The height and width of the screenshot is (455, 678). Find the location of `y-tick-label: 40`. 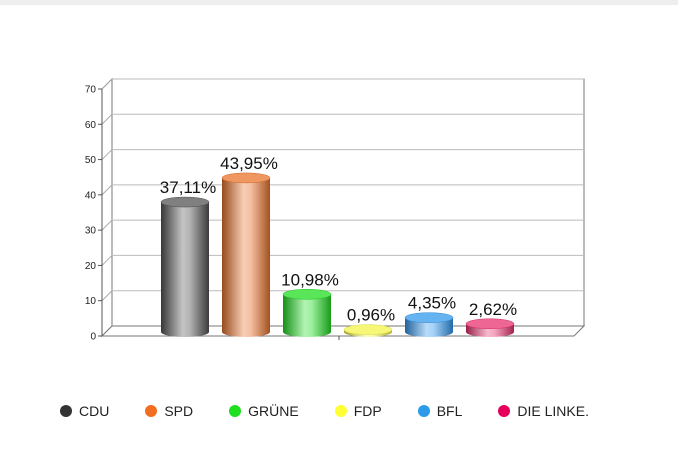

y-tick-label: 40 is located at coordinates (91, 195).